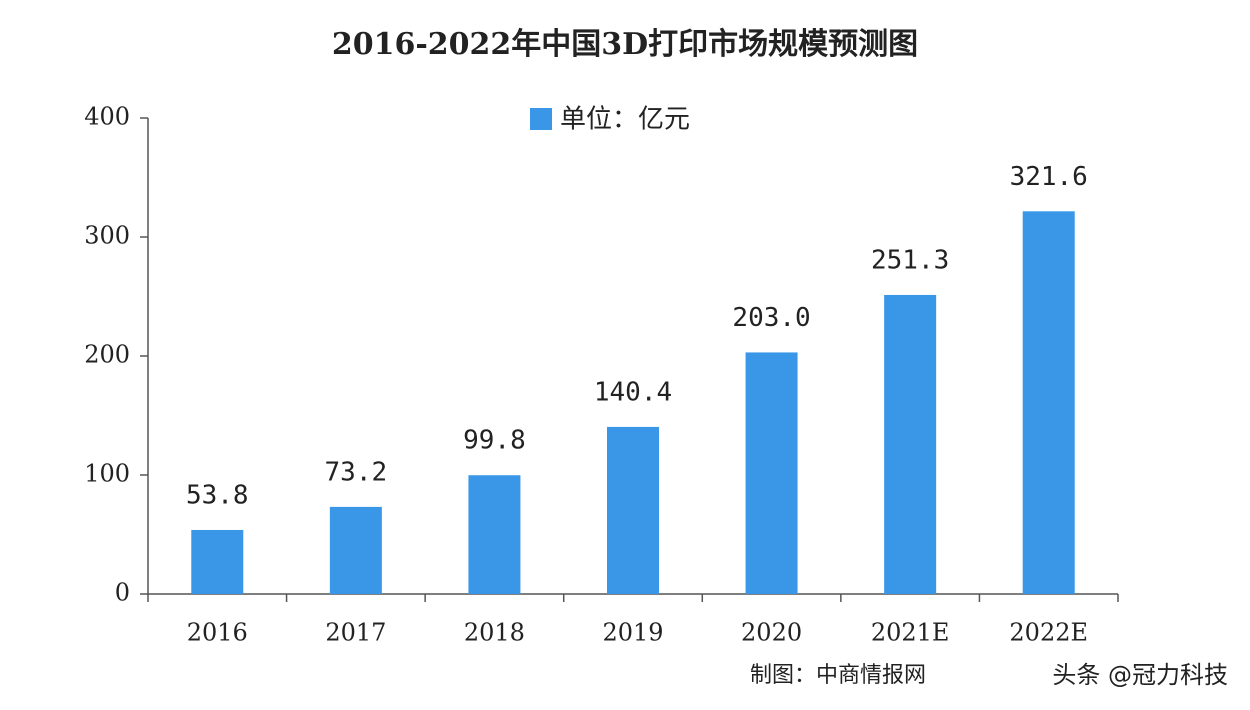 The height and width of the screenshot is (710, 1250). I want to click on x-tick-label: 2020, so click(771, 633).